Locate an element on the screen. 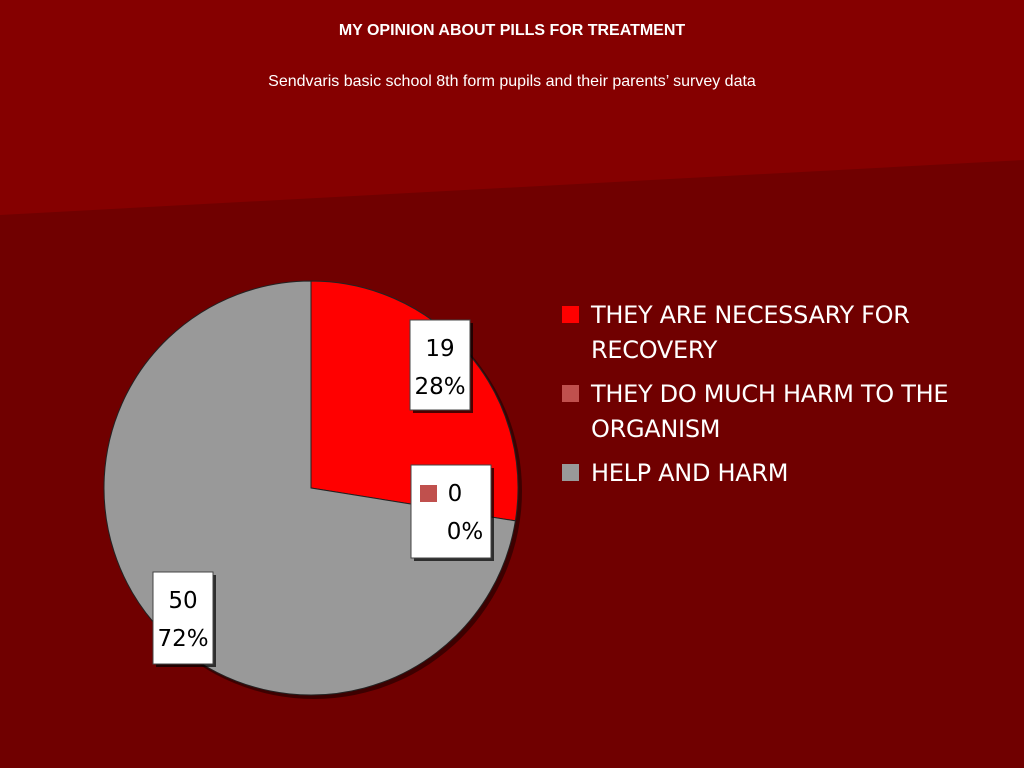  legend-item-help-and-harm: HELP AND HARM is located at coordinates (762, 473).